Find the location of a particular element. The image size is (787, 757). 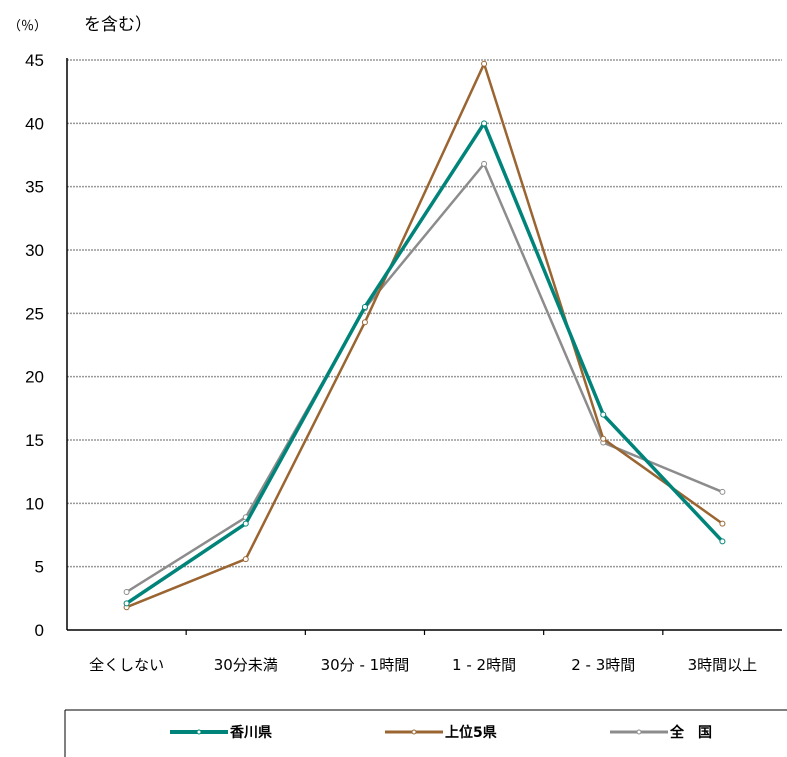

legend-label: 香川県 is located at coordinates (250, 732).